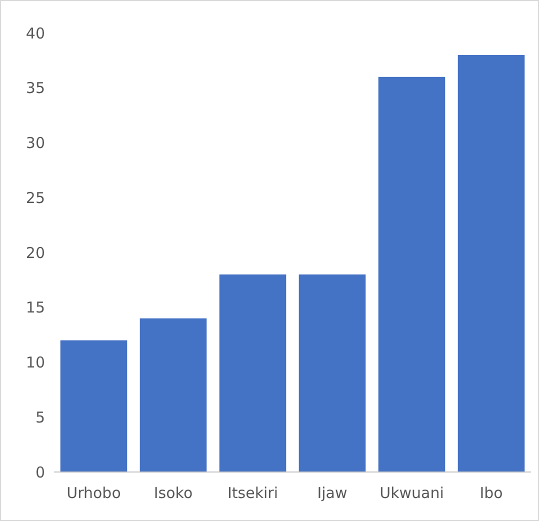 This screenshot has height=521, width=539. Describe the element at coordinates (173, 493) in the screenshot. I see `x-tick-label: Isoko` at that location.